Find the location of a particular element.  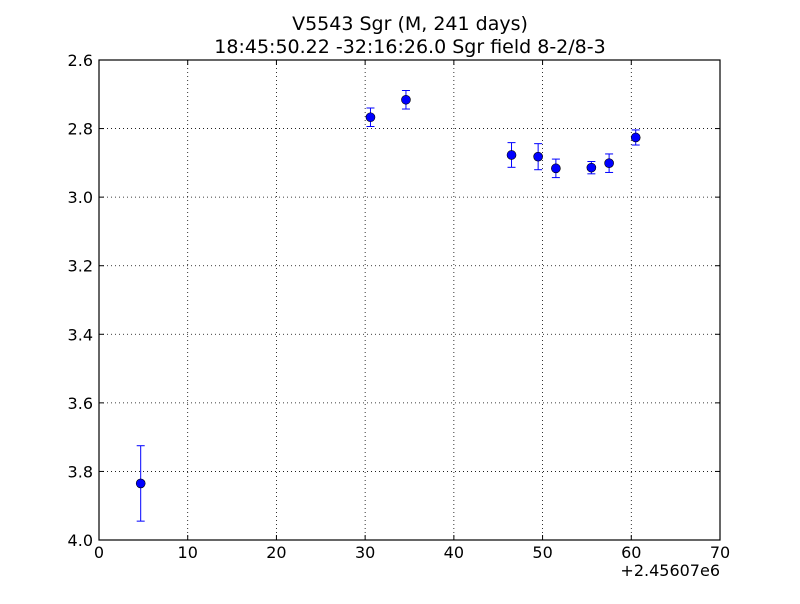

x-tick-label: 40 is located at coordinates (454, 552).